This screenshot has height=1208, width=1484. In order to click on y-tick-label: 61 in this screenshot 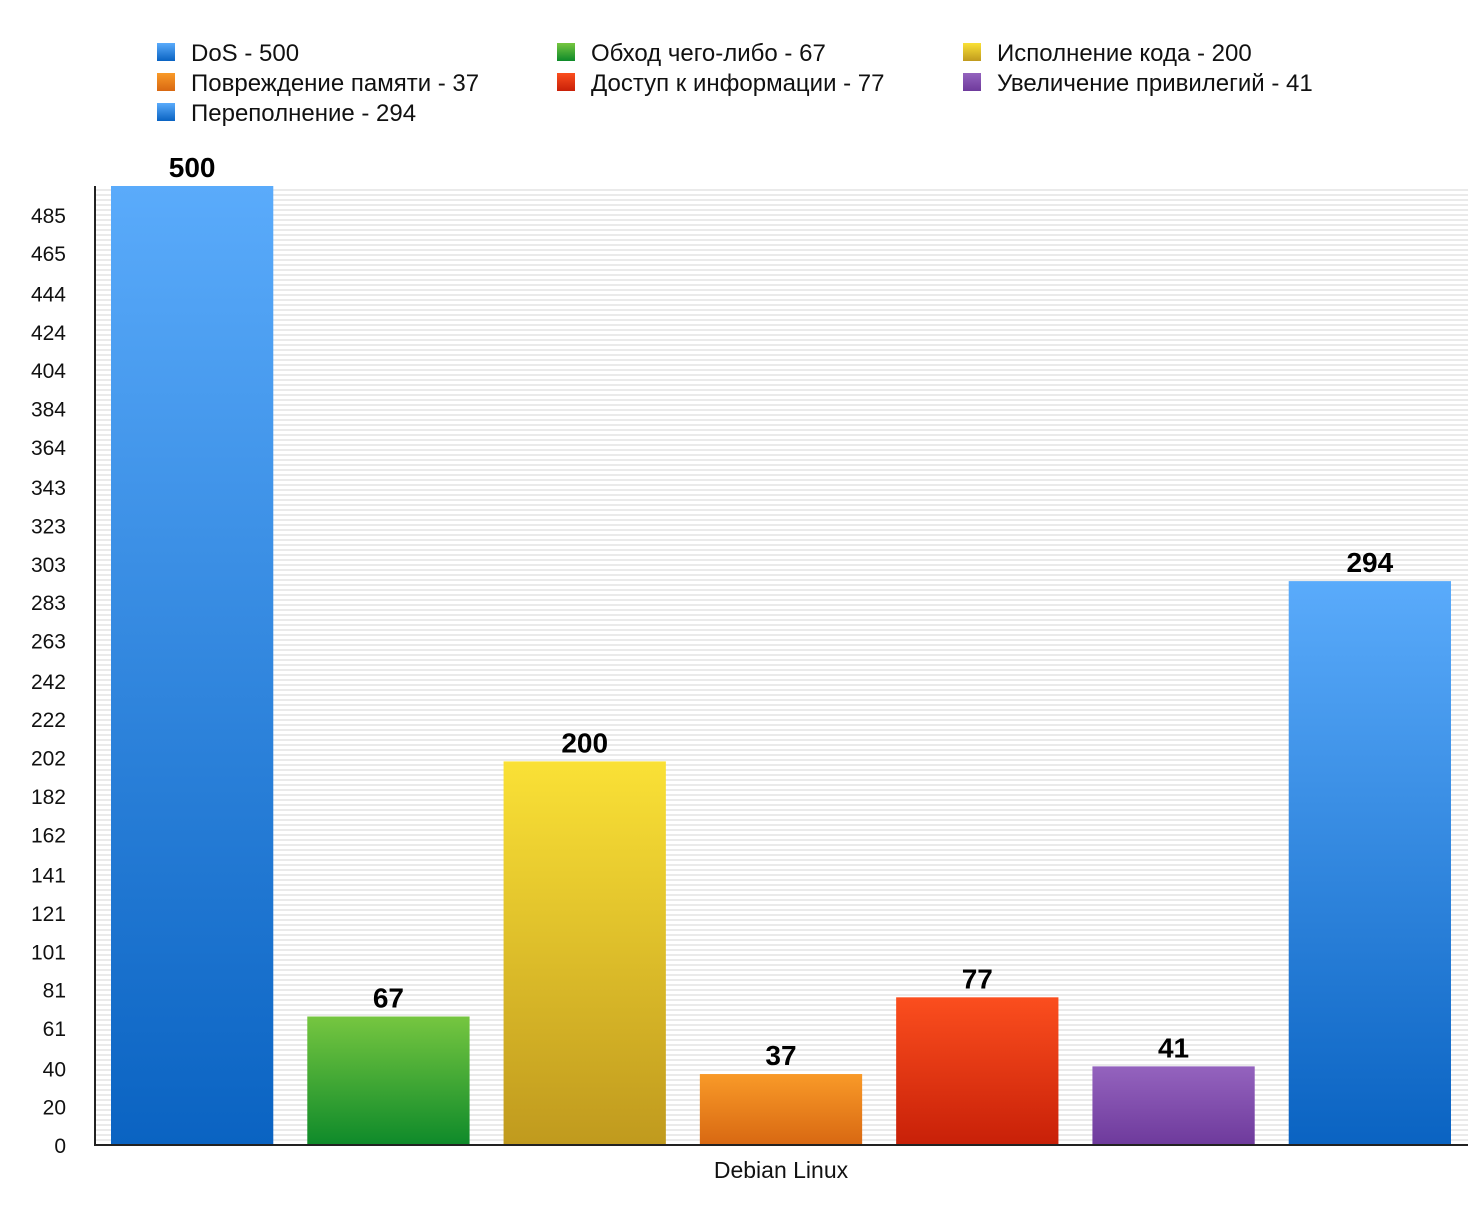, I will do `click(54, 1029)`.